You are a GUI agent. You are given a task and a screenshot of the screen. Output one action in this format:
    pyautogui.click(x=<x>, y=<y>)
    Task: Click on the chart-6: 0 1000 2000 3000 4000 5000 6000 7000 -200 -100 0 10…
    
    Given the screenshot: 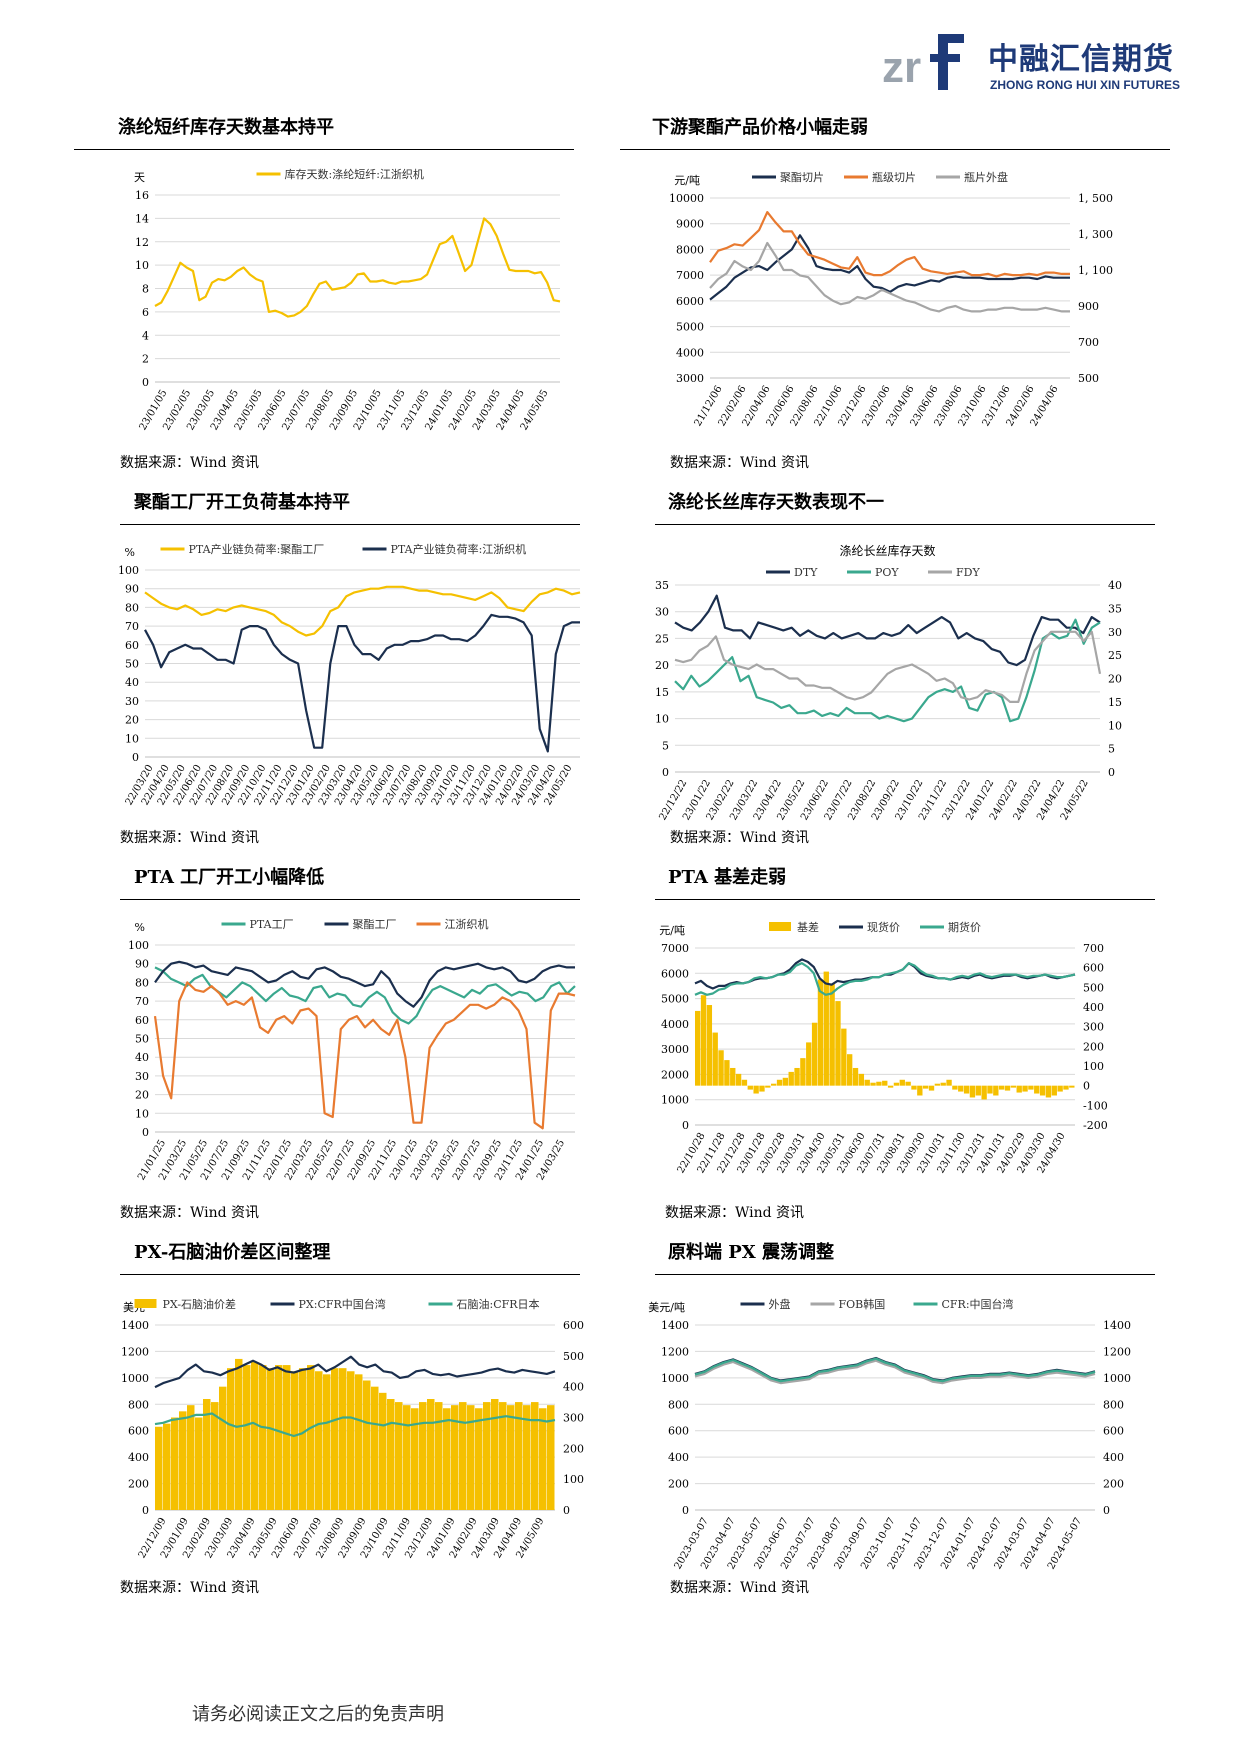 What is the action you would take?
    pyautogui.click(x=890, y=1060)
    